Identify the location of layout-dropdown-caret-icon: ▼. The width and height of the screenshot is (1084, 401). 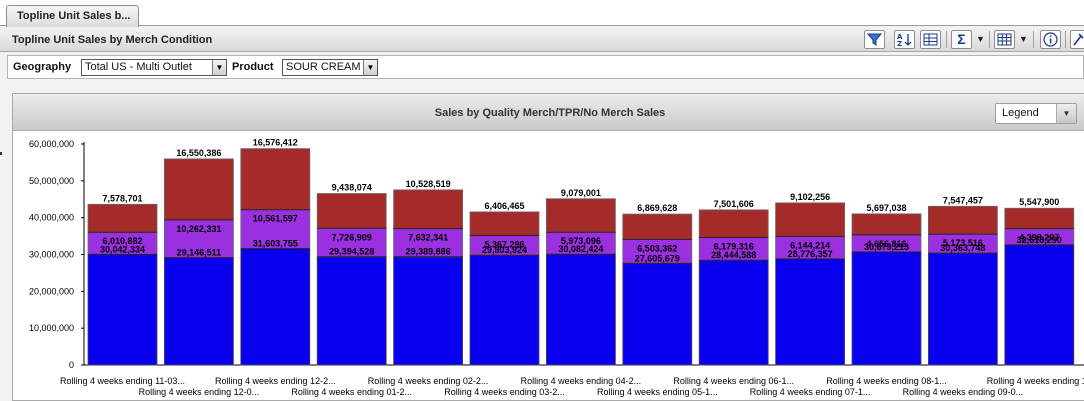
(1023, 39).